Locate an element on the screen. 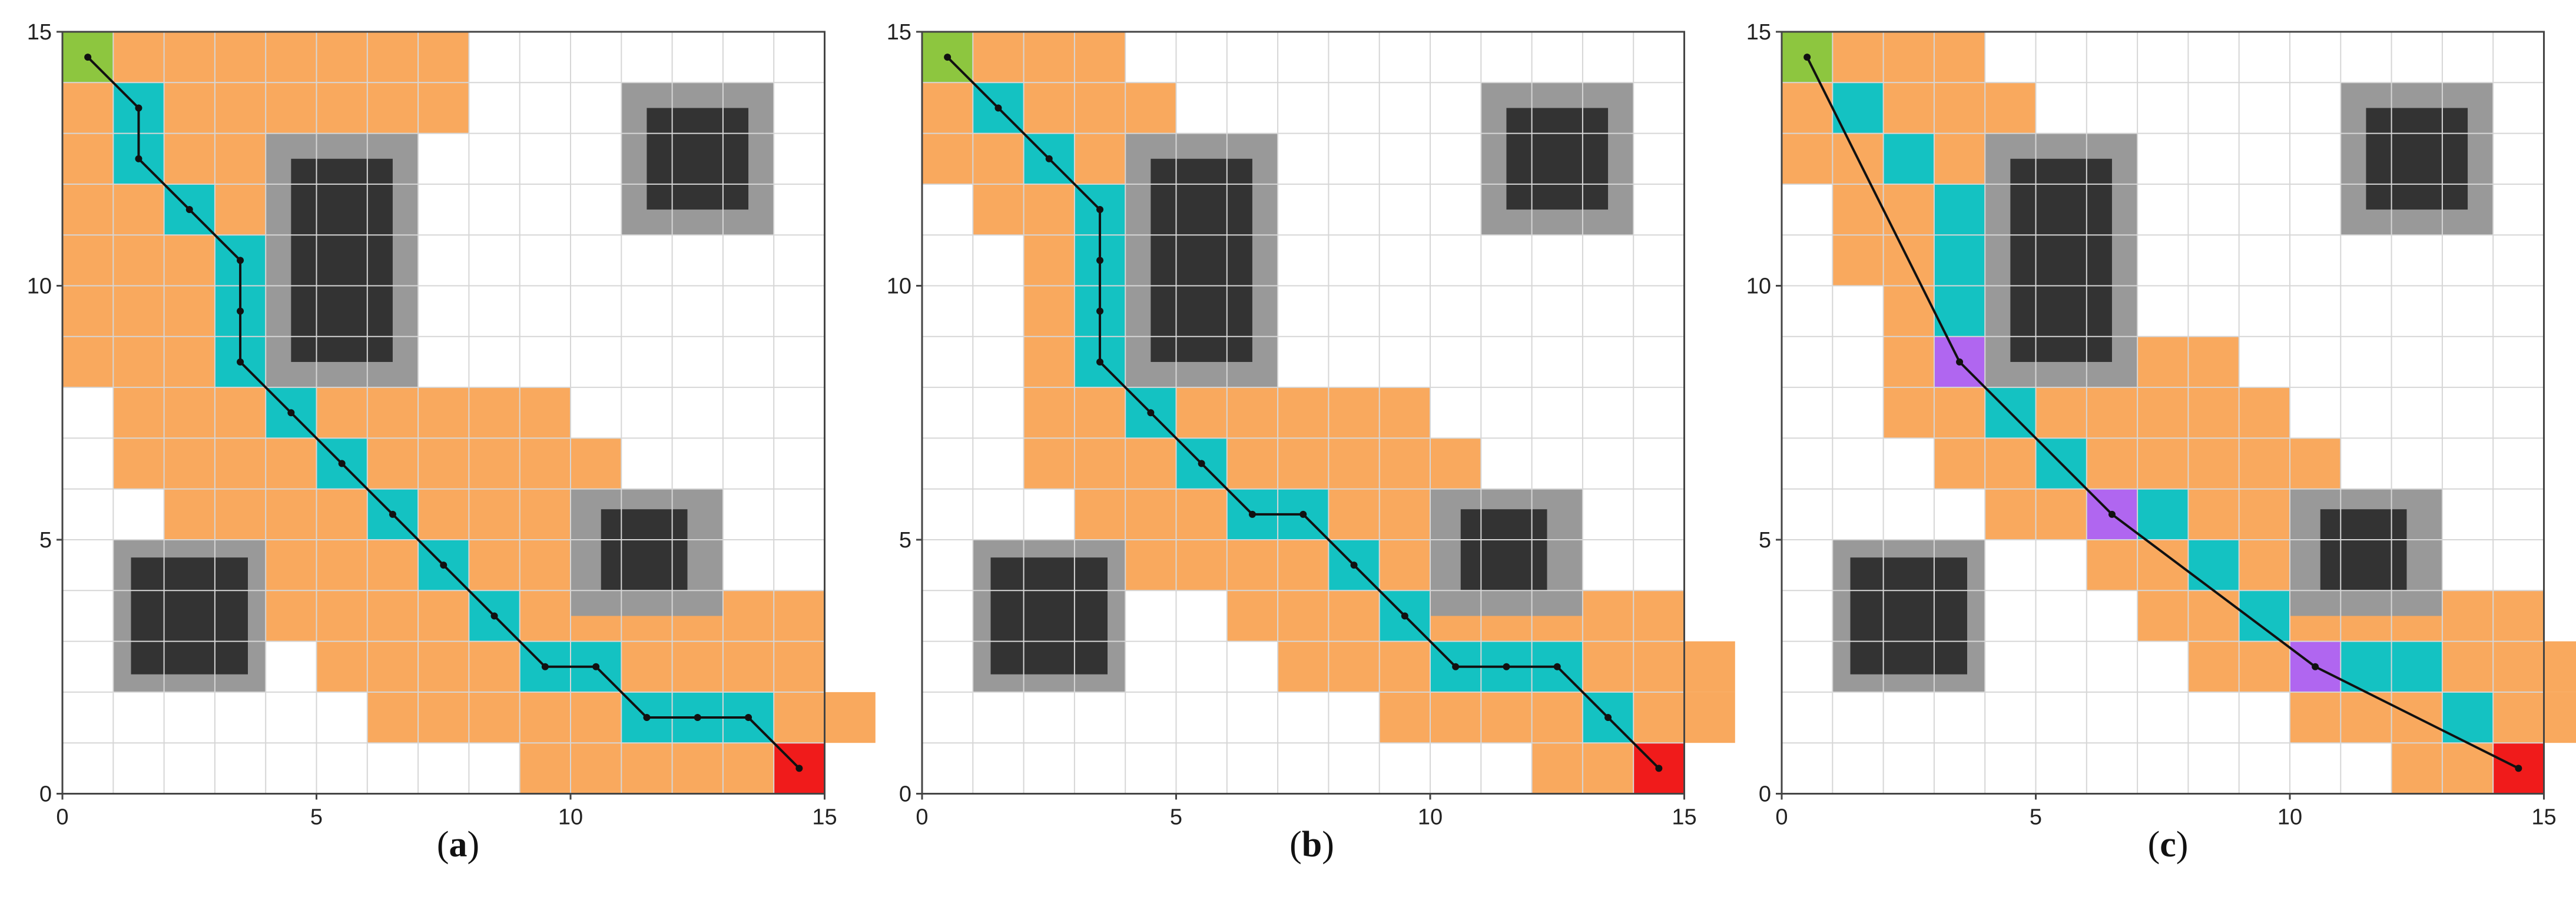 The height and width of the screenshot is (897, 2576). panel-a-caption: (a) is located at coordinates (458, 845).